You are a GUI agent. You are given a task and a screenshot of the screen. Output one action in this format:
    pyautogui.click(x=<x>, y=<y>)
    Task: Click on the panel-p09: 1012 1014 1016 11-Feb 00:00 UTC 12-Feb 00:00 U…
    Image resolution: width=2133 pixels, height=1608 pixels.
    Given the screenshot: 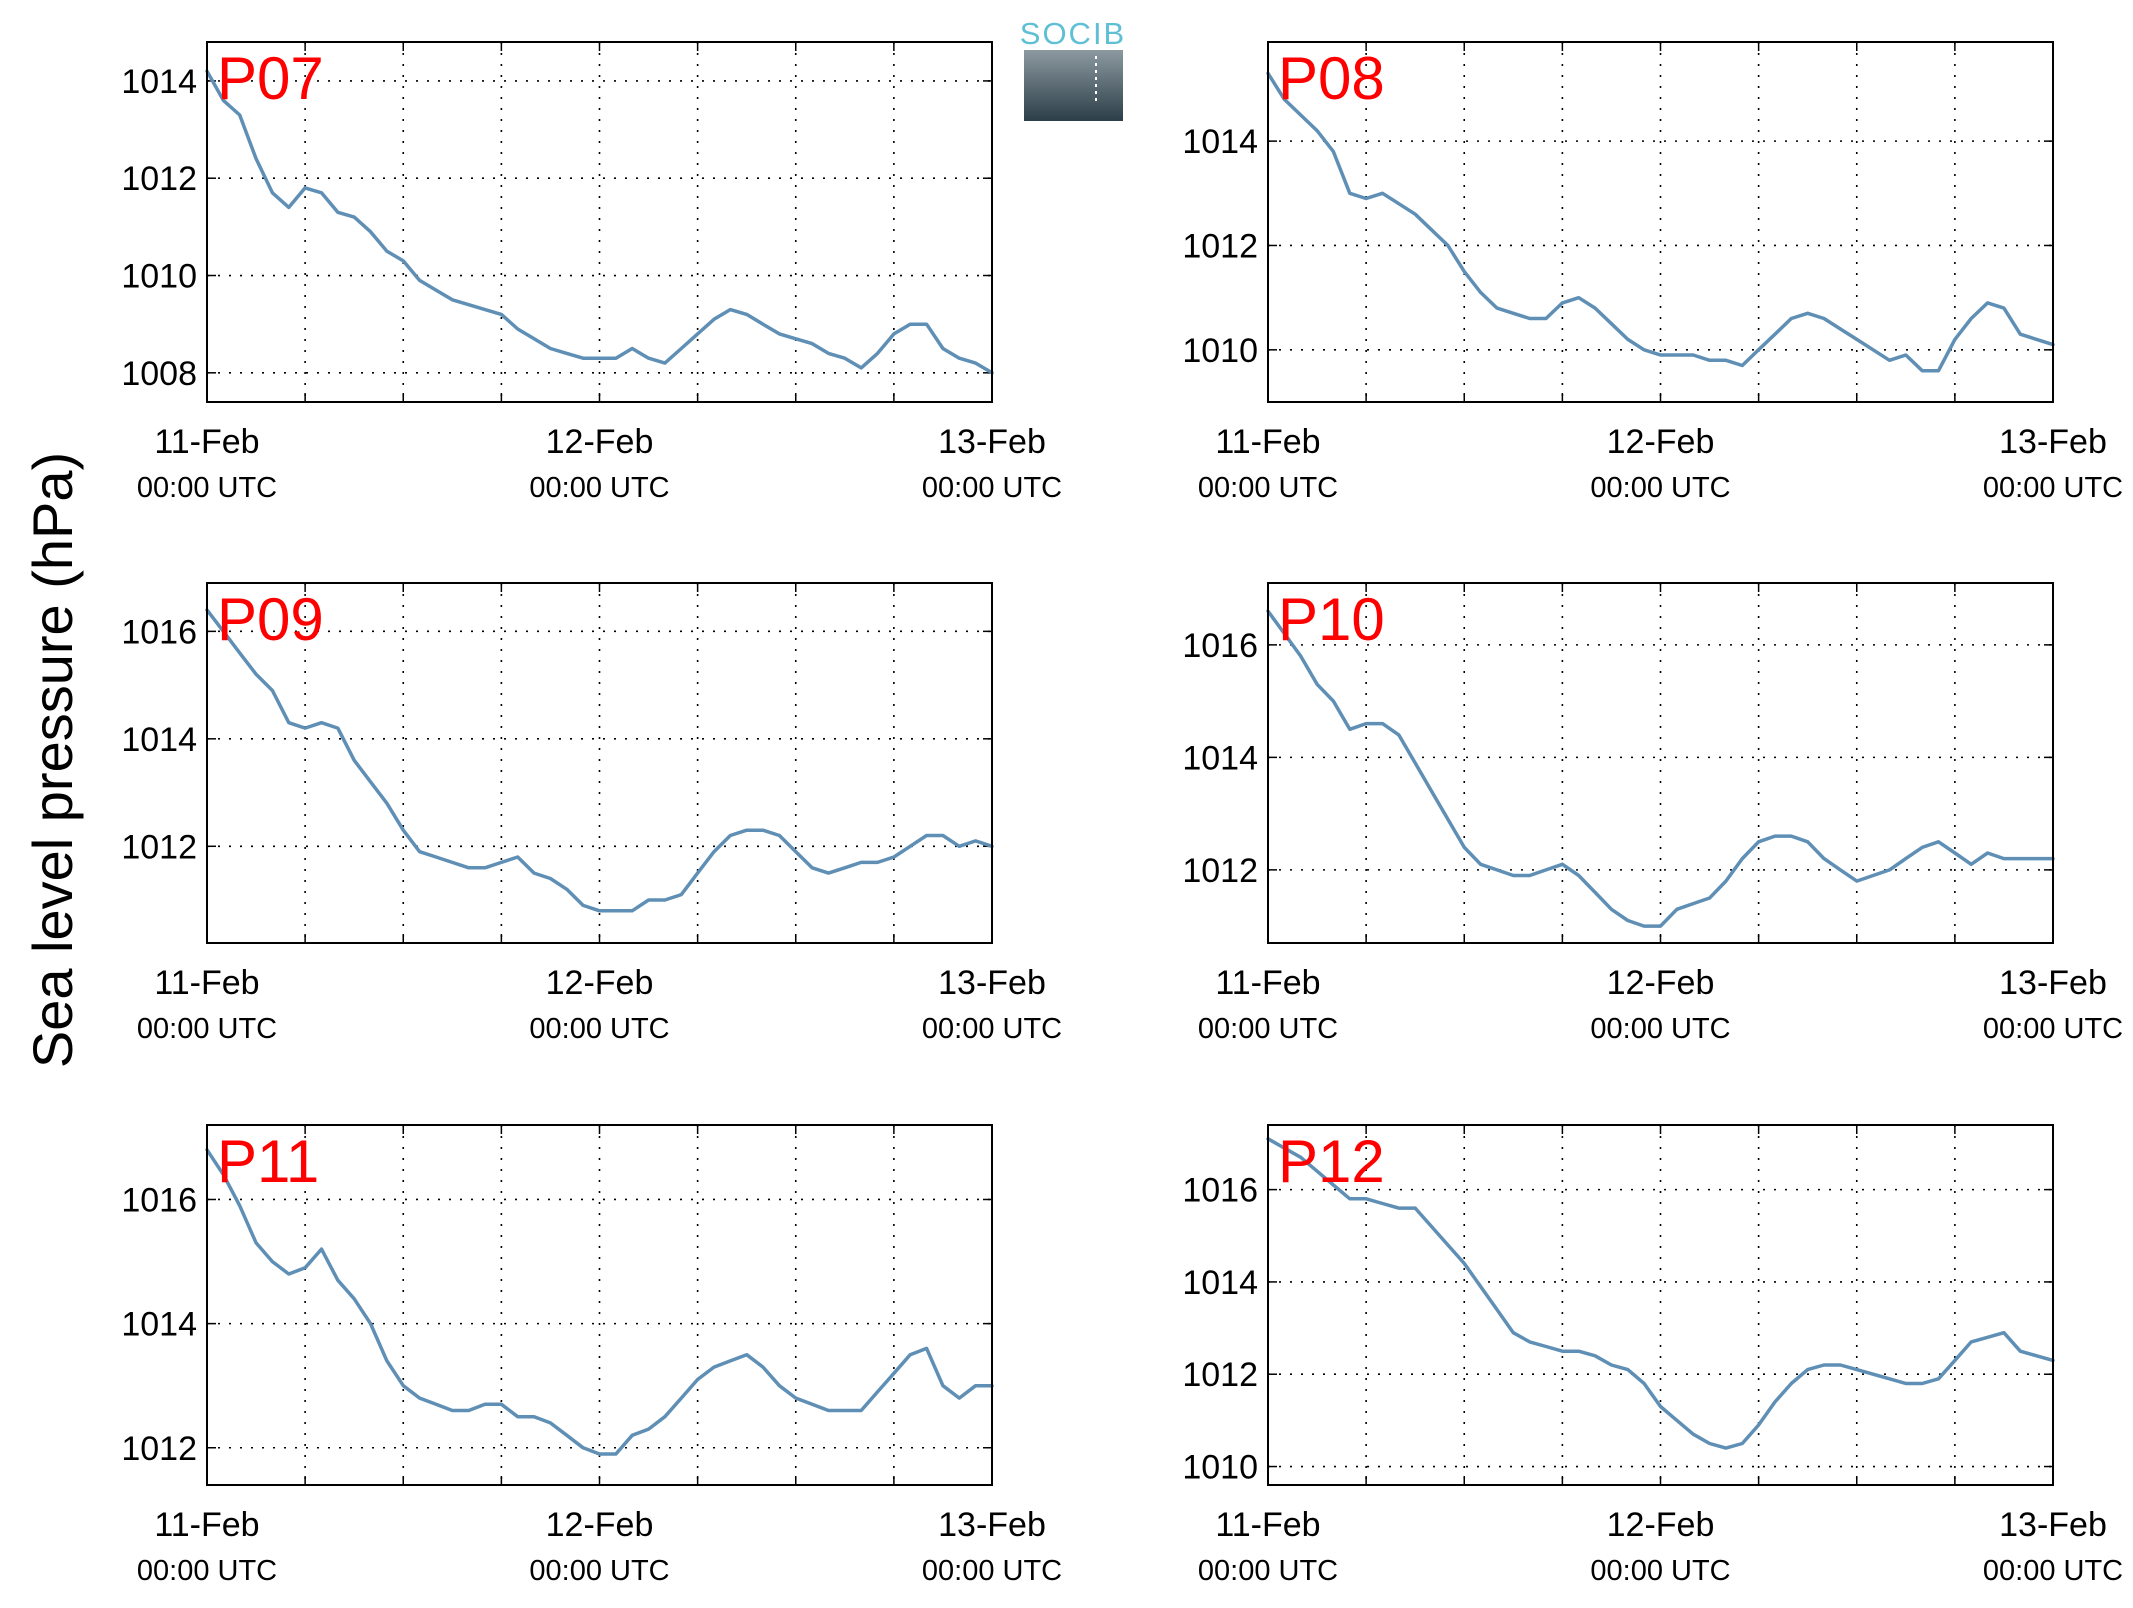 What is the action you would take?
    pyautogui.click(x=591, y=813)
    